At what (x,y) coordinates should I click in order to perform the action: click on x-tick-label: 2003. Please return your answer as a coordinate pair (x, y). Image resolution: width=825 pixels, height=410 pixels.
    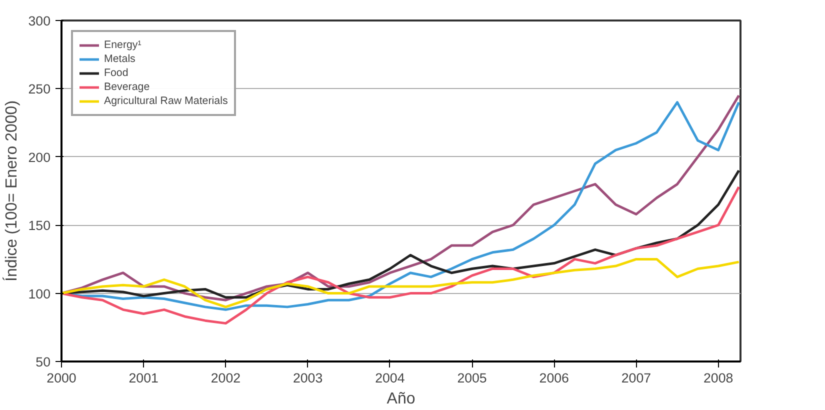
    Looking at the image, I should click on (307, 378).